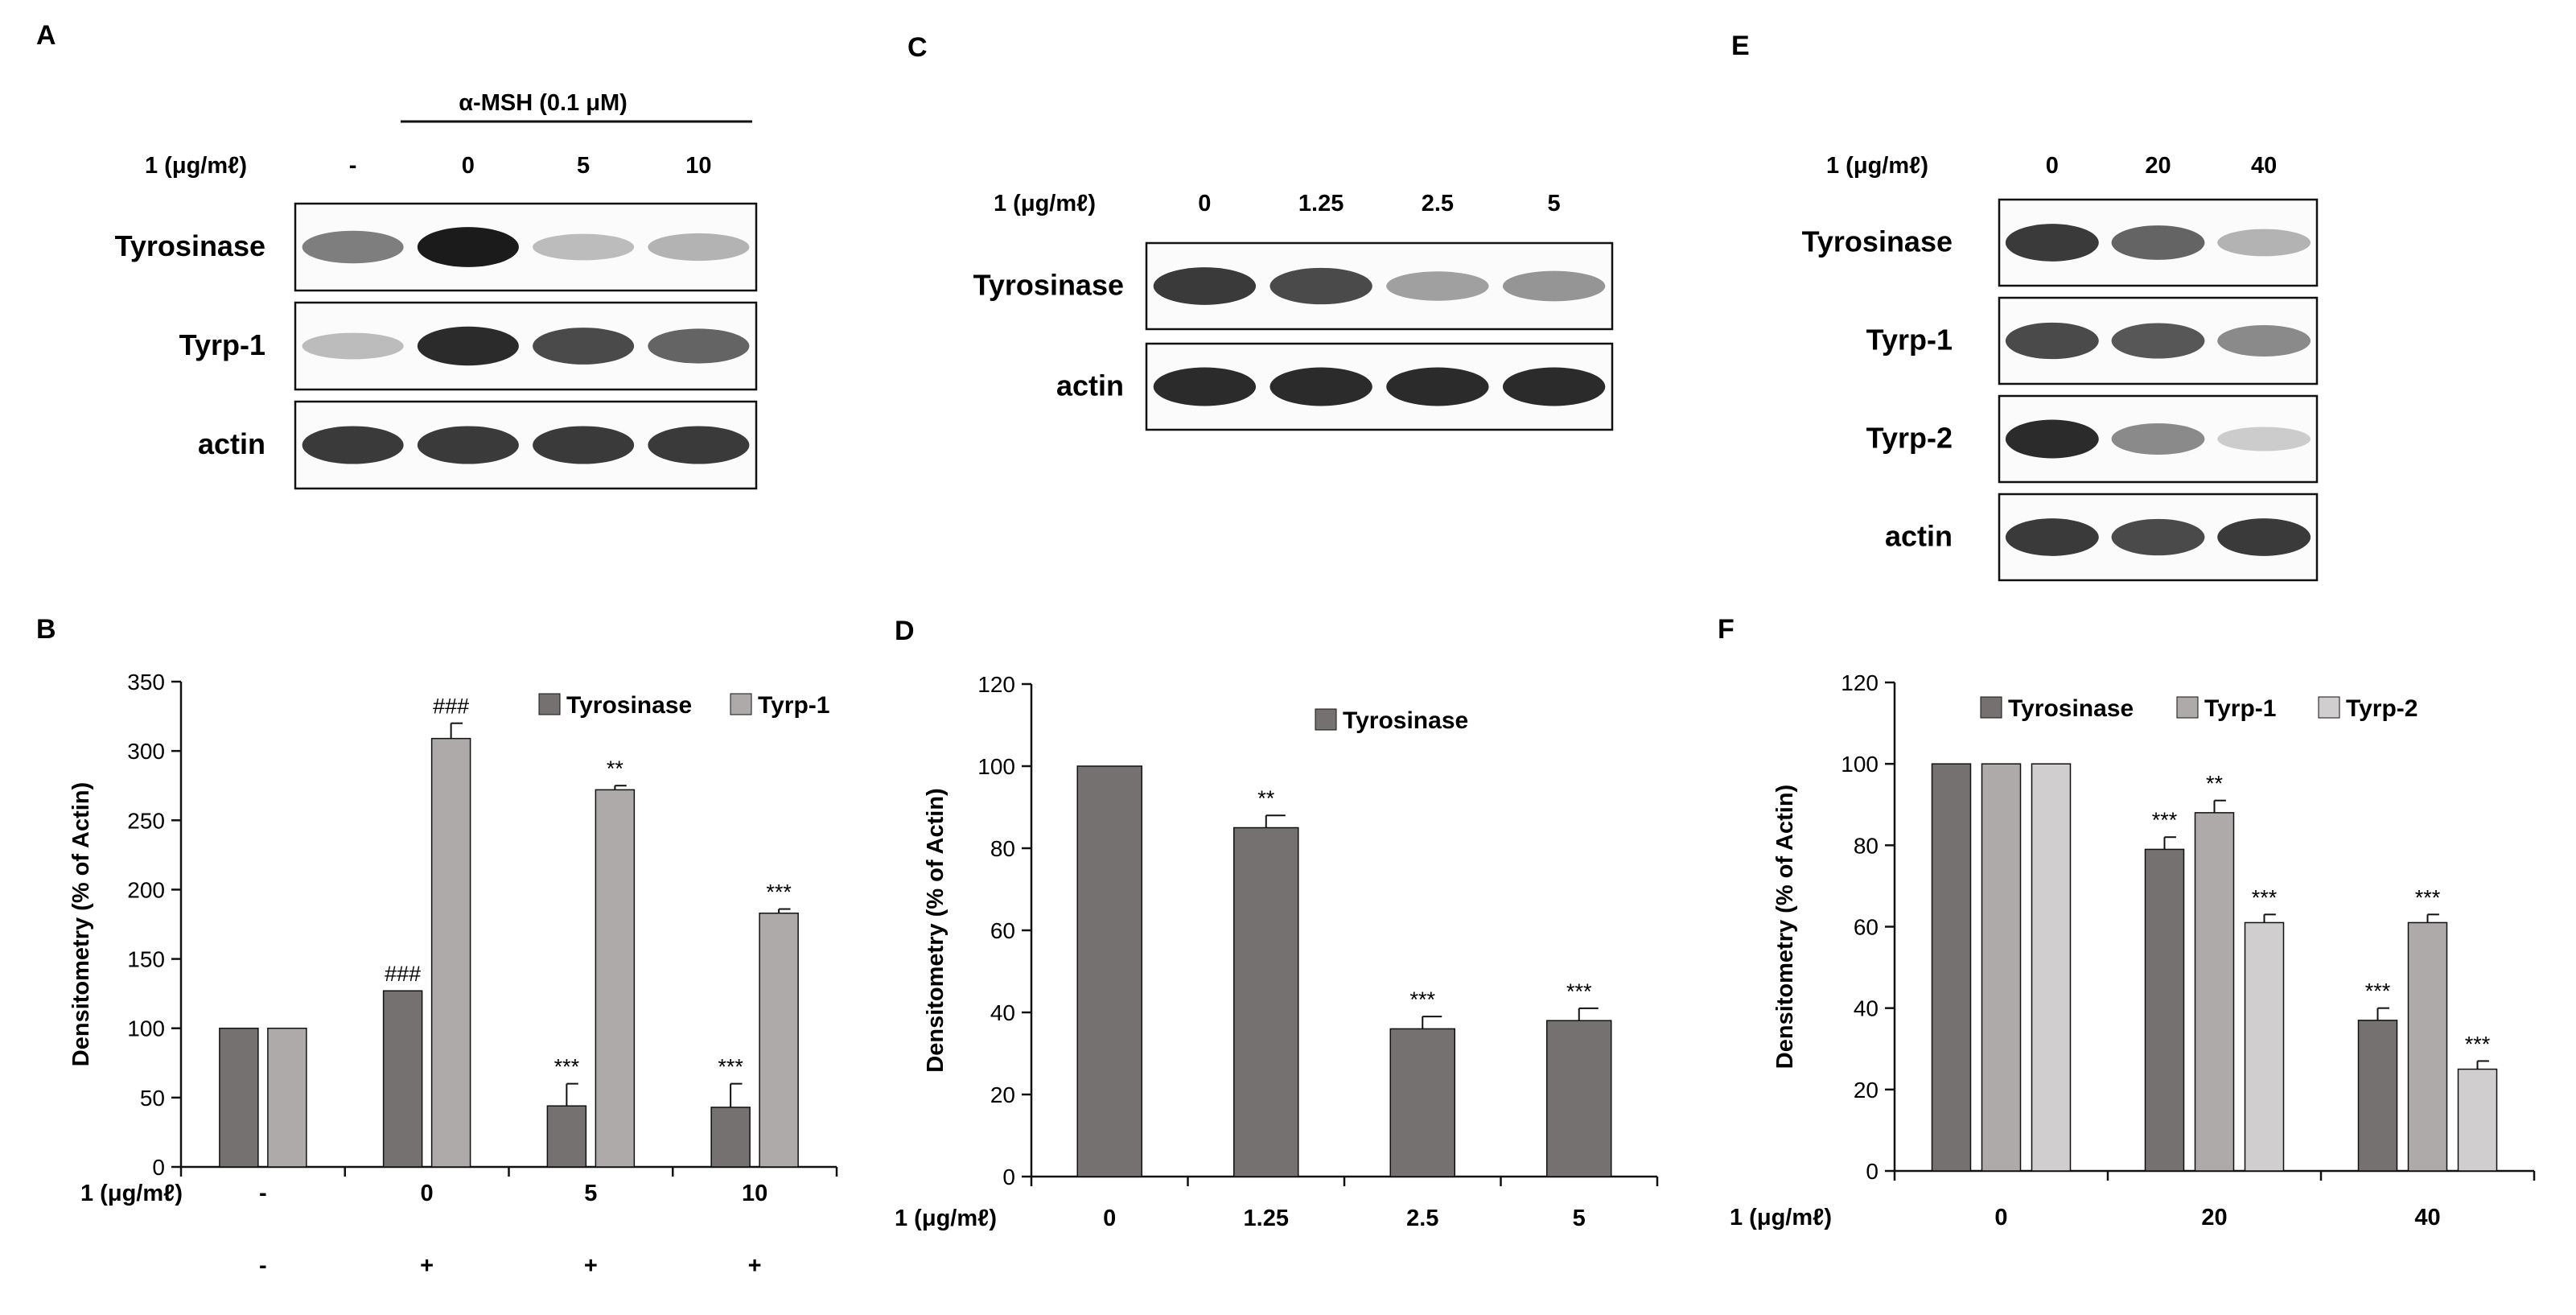 This screenshot has height=1315, width=2576. I want to click on treatment-label: α-MSH (0.1 μM), so click(543, 103).